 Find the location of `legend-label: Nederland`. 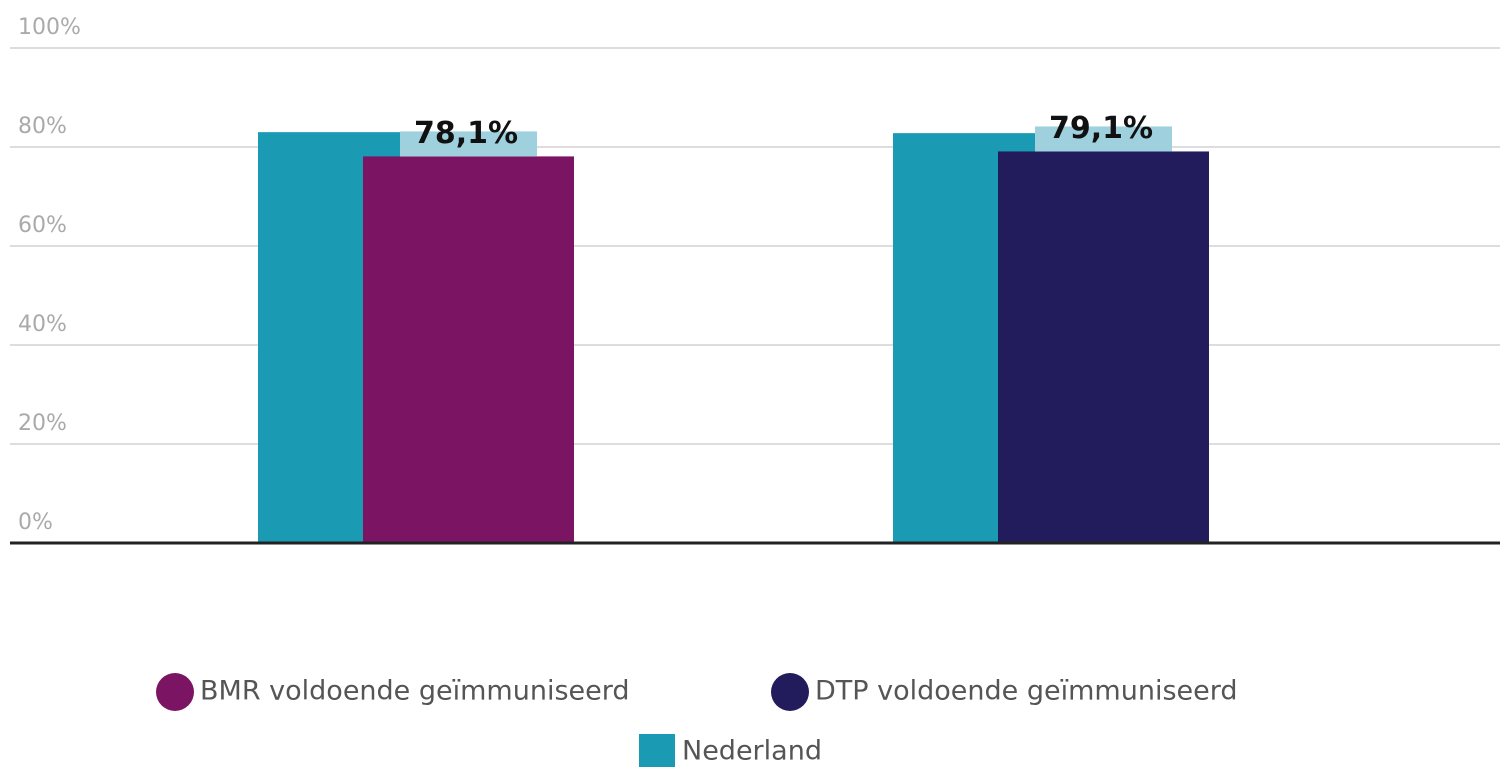

legend-label: Nederland is located at coordinates (752, 751).